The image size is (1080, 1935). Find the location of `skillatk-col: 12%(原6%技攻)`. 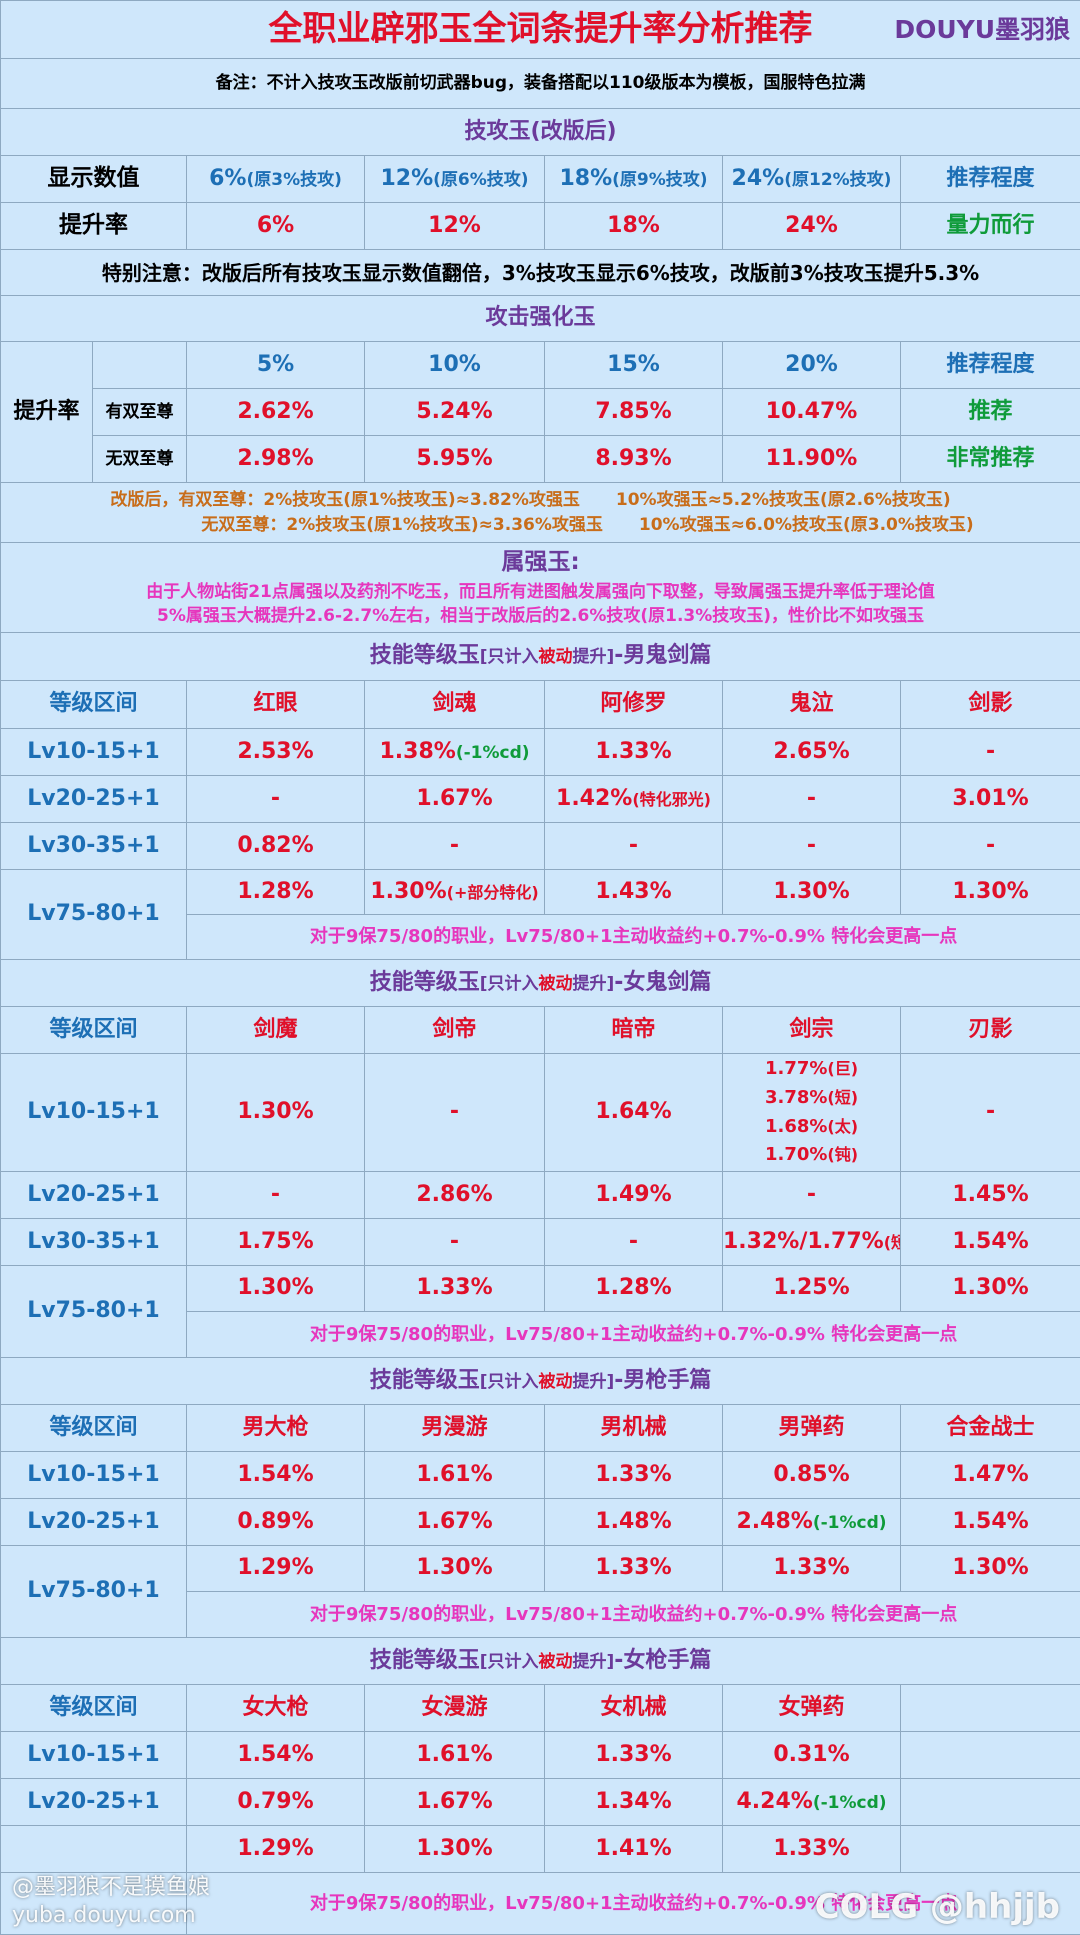

skillatk-col: 12%(原6%技攻) is located at coordinates (454, 179).